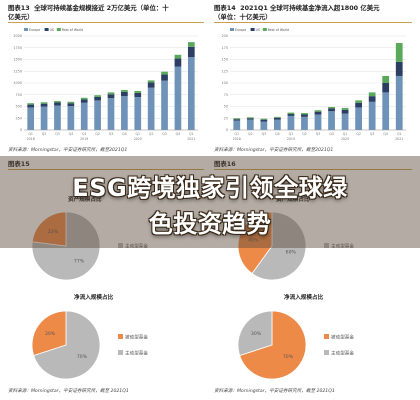  I want to click on x-tick-label: Q3, so click(318, 134).